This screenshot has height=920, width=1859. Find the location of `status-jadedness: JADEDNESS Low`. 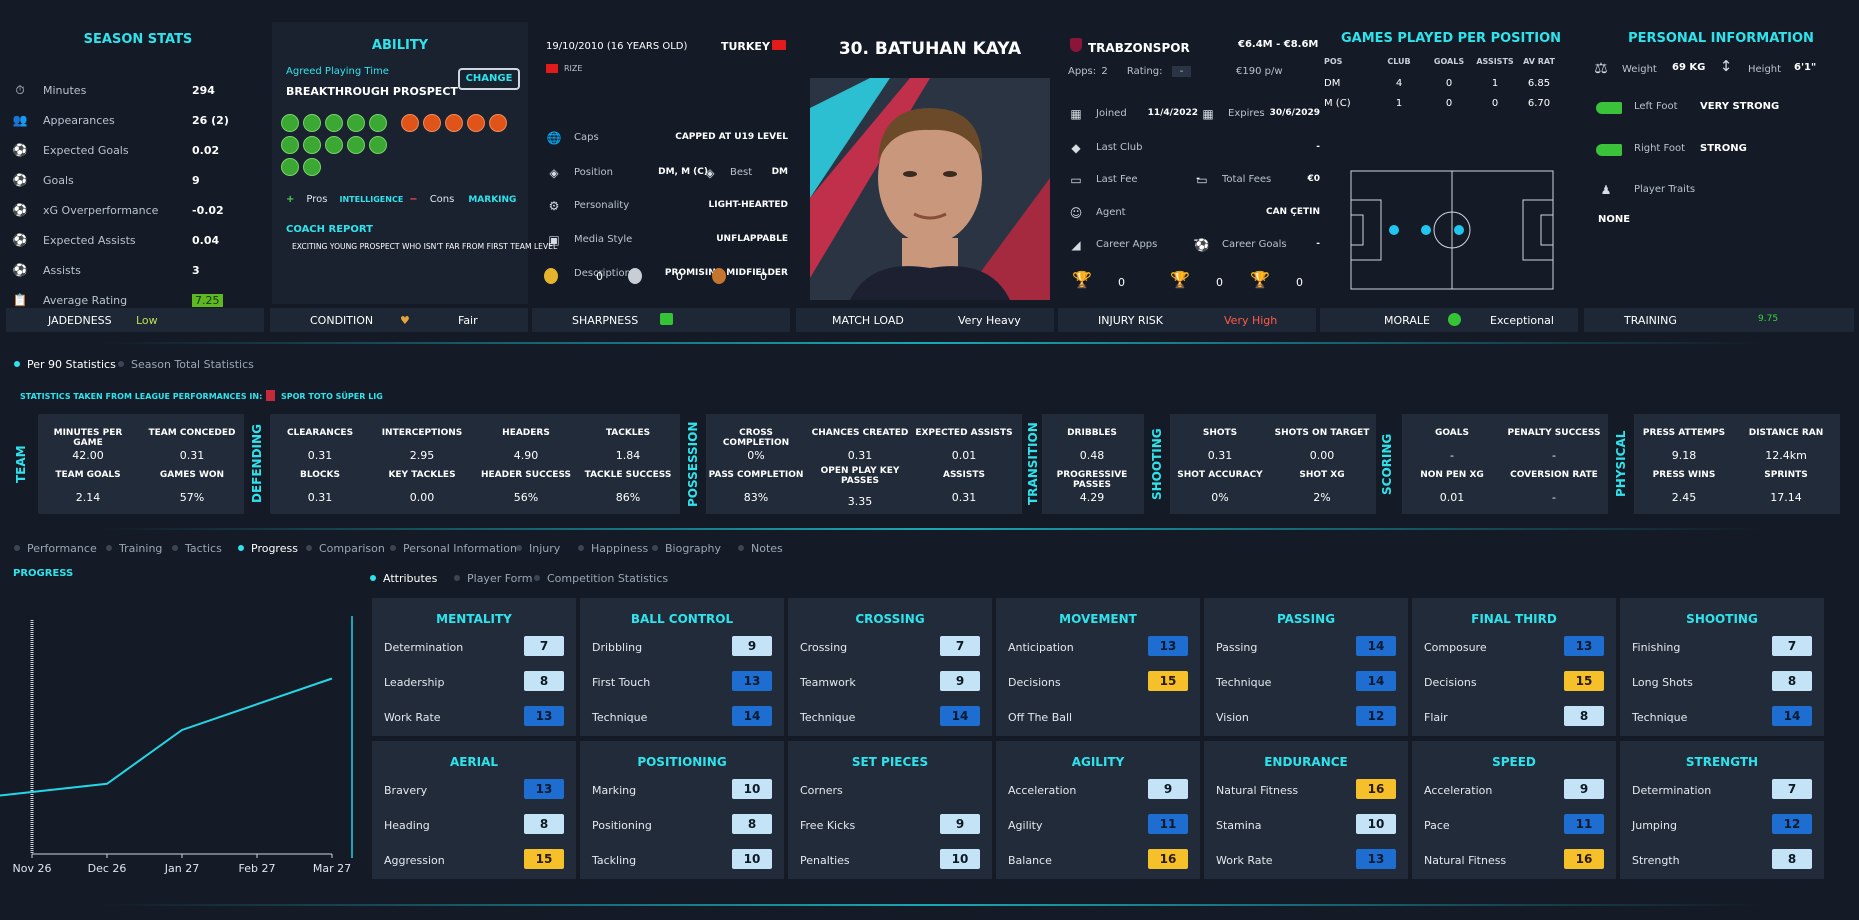

status-jadedness: JADEDNESS Low is located at coordinates (135, 320).